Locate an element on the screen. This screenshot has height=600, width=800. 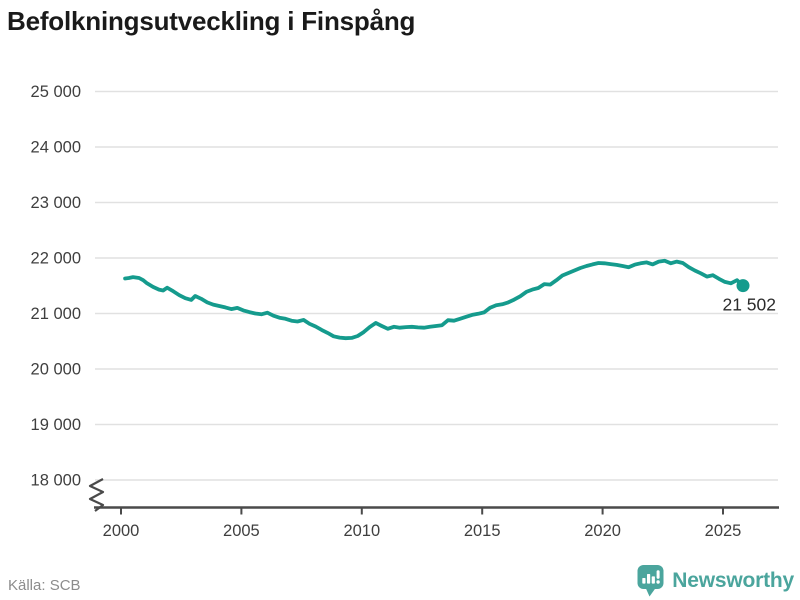
y-tick-label: 24 000 is located at coordinates (56, 148).